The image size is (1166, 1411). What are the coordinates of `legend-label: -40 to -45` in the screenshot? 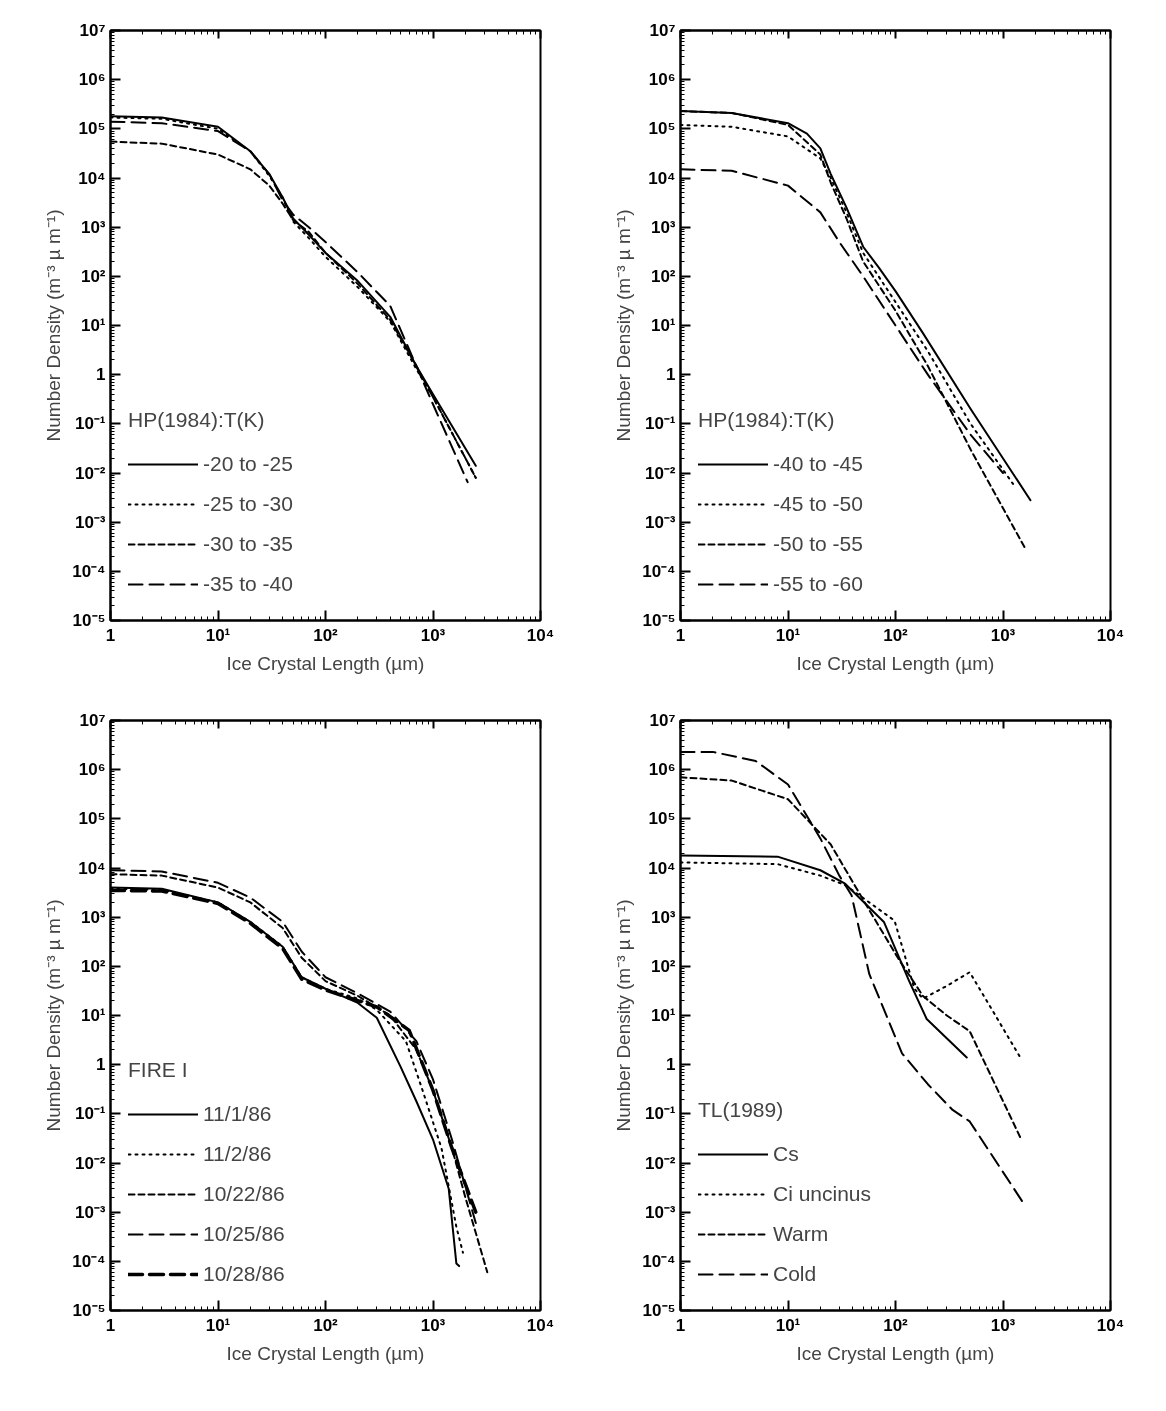 It's located at (818, 464).